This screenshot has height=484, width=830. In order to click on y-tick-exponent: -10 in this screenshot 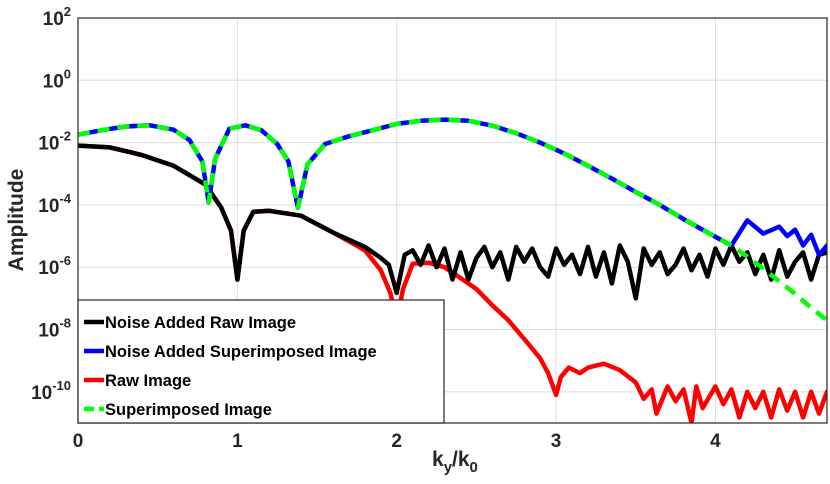, I will do `click(61, 385)`.